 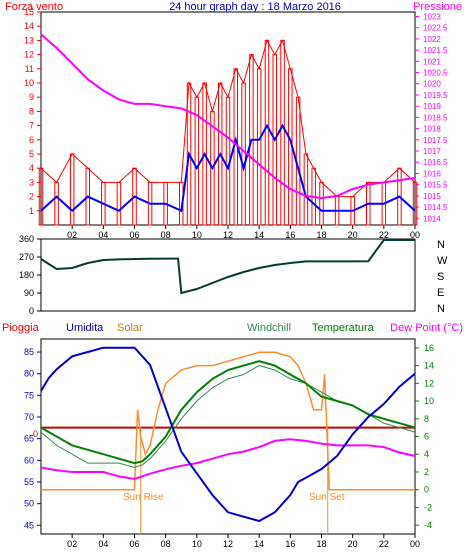 I want to click on x-tick-label-p1: 00, so click(x=415, y=235).